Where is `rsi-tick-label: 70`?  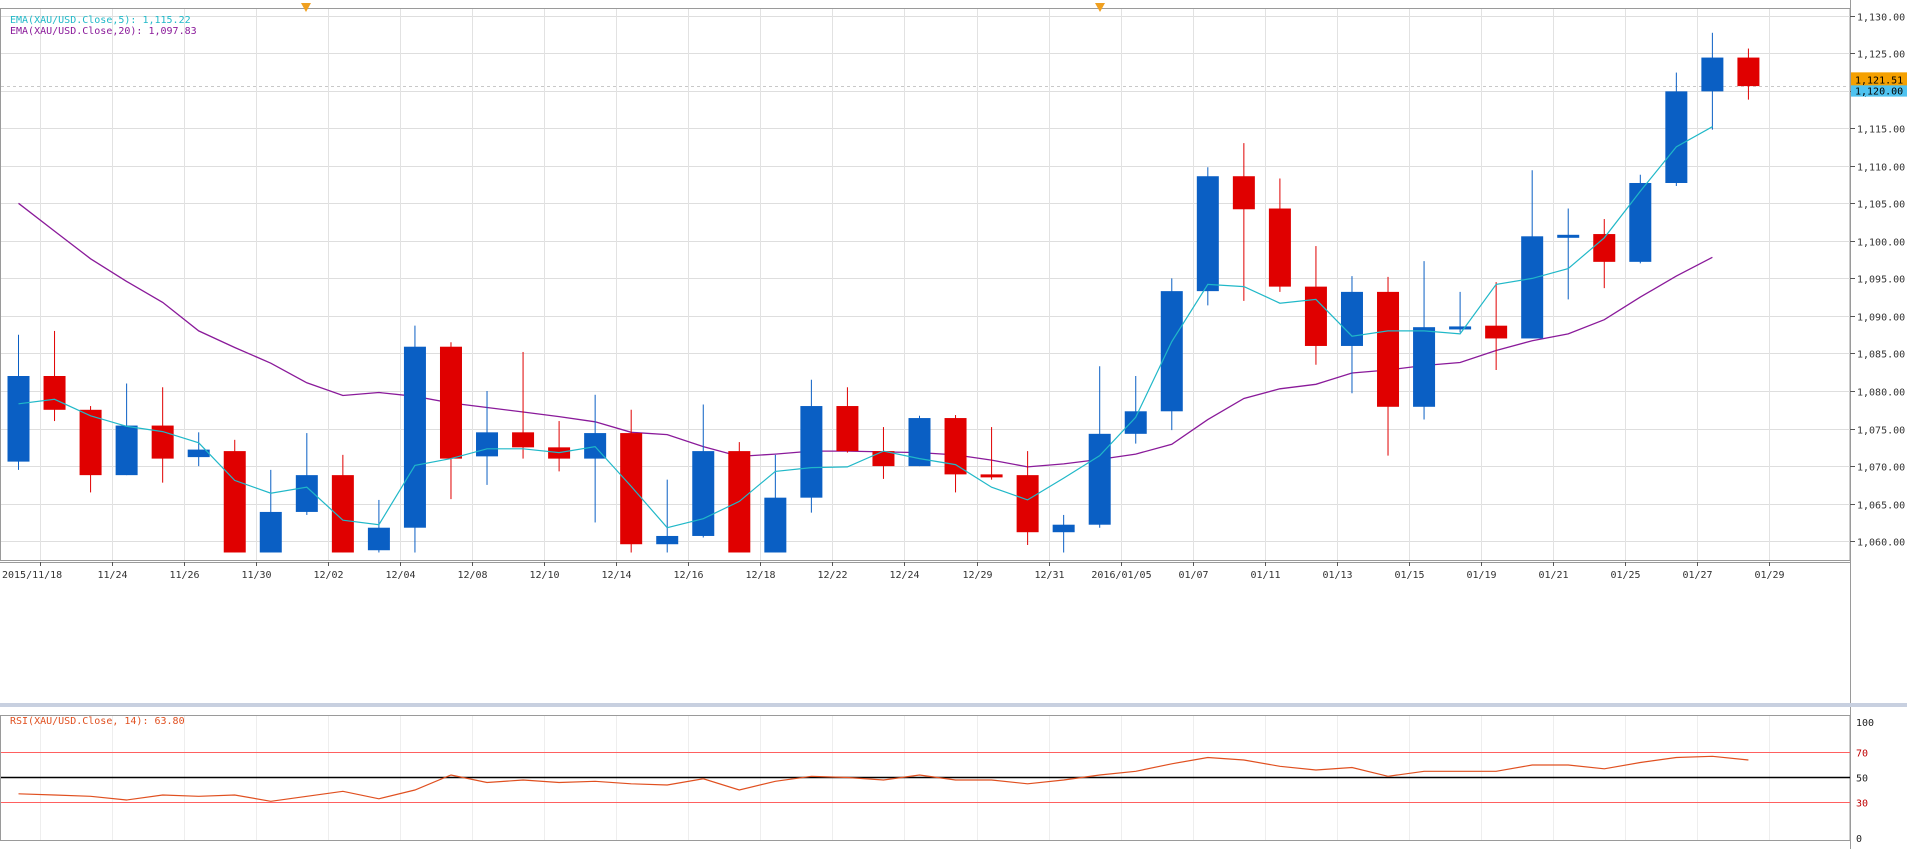 rsi-tick-label: 70 is located at coordinates (1862, 754).